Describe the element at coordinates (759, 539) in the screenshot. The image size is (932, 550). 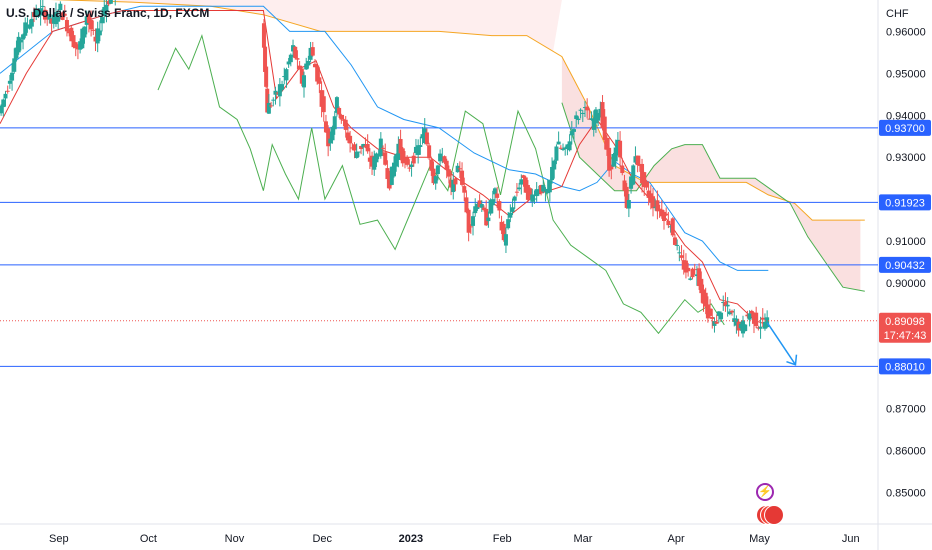
I see `x-tick-label-8: May` at that location.